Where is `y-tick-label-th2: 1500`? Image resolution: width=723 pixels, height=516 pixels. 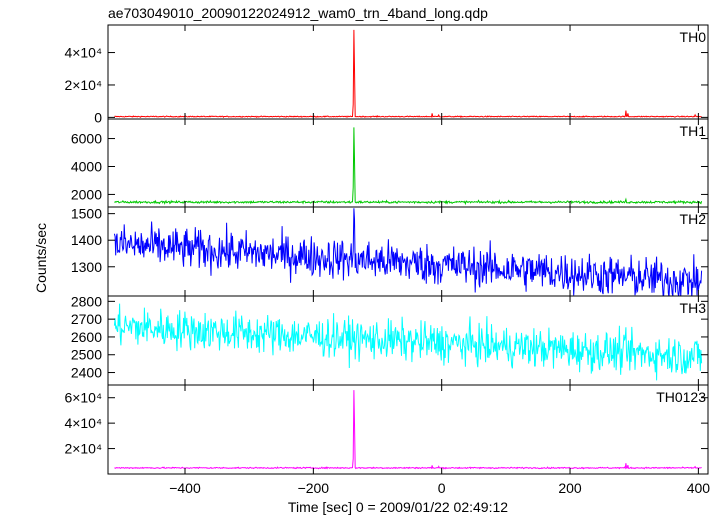
y-tick-label-th2: 1500 is located at coordinates (86, 214).